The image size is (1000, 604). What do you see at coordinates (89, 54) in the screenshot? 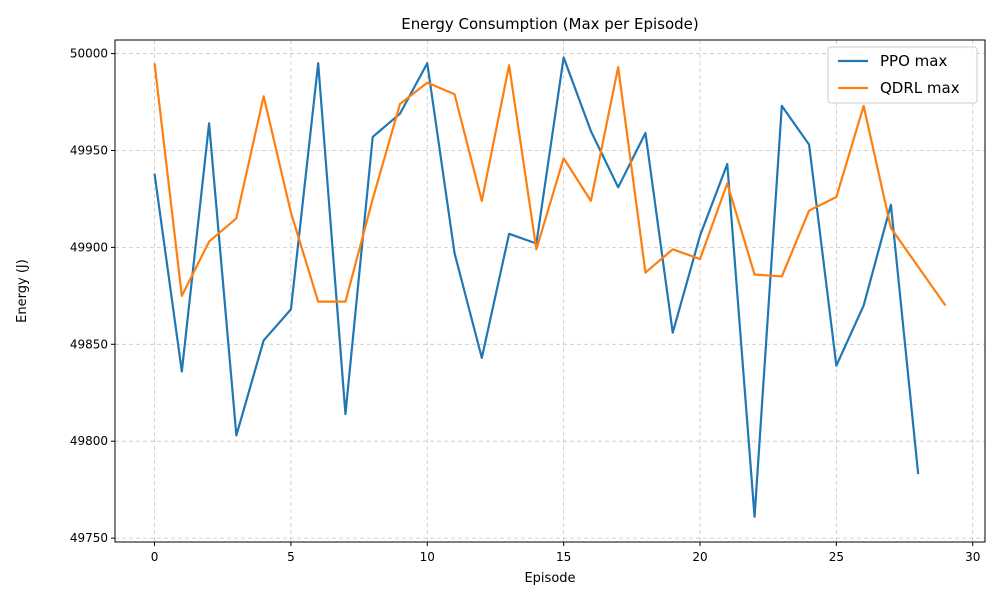
I see `y-tick-label: 50000` at bounding box center [89, 54].